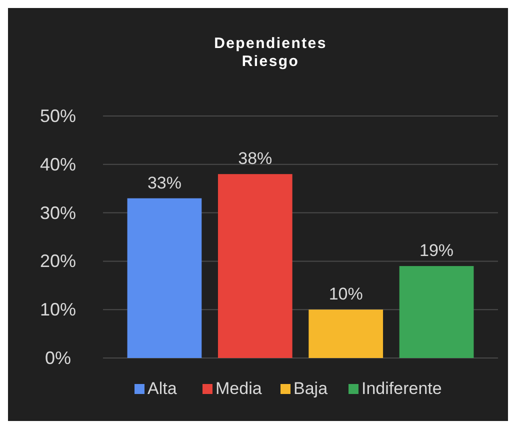 This screenshot has width=516, height=429. What do you see at coordinates (58, 212) in the screenshot?
I see `y-tick-label: 30%` at bounding box center [58, 212].